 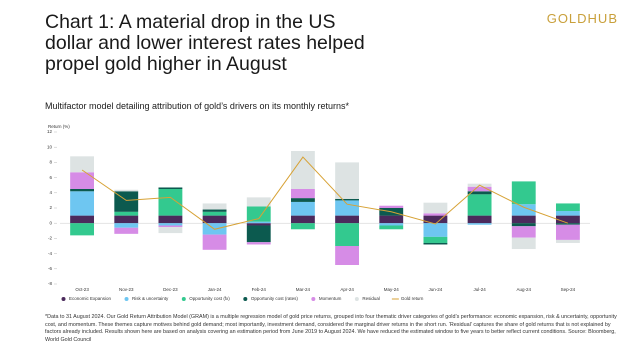 I want to click on x-tick-label: May-24, so click(x=392, y=289).